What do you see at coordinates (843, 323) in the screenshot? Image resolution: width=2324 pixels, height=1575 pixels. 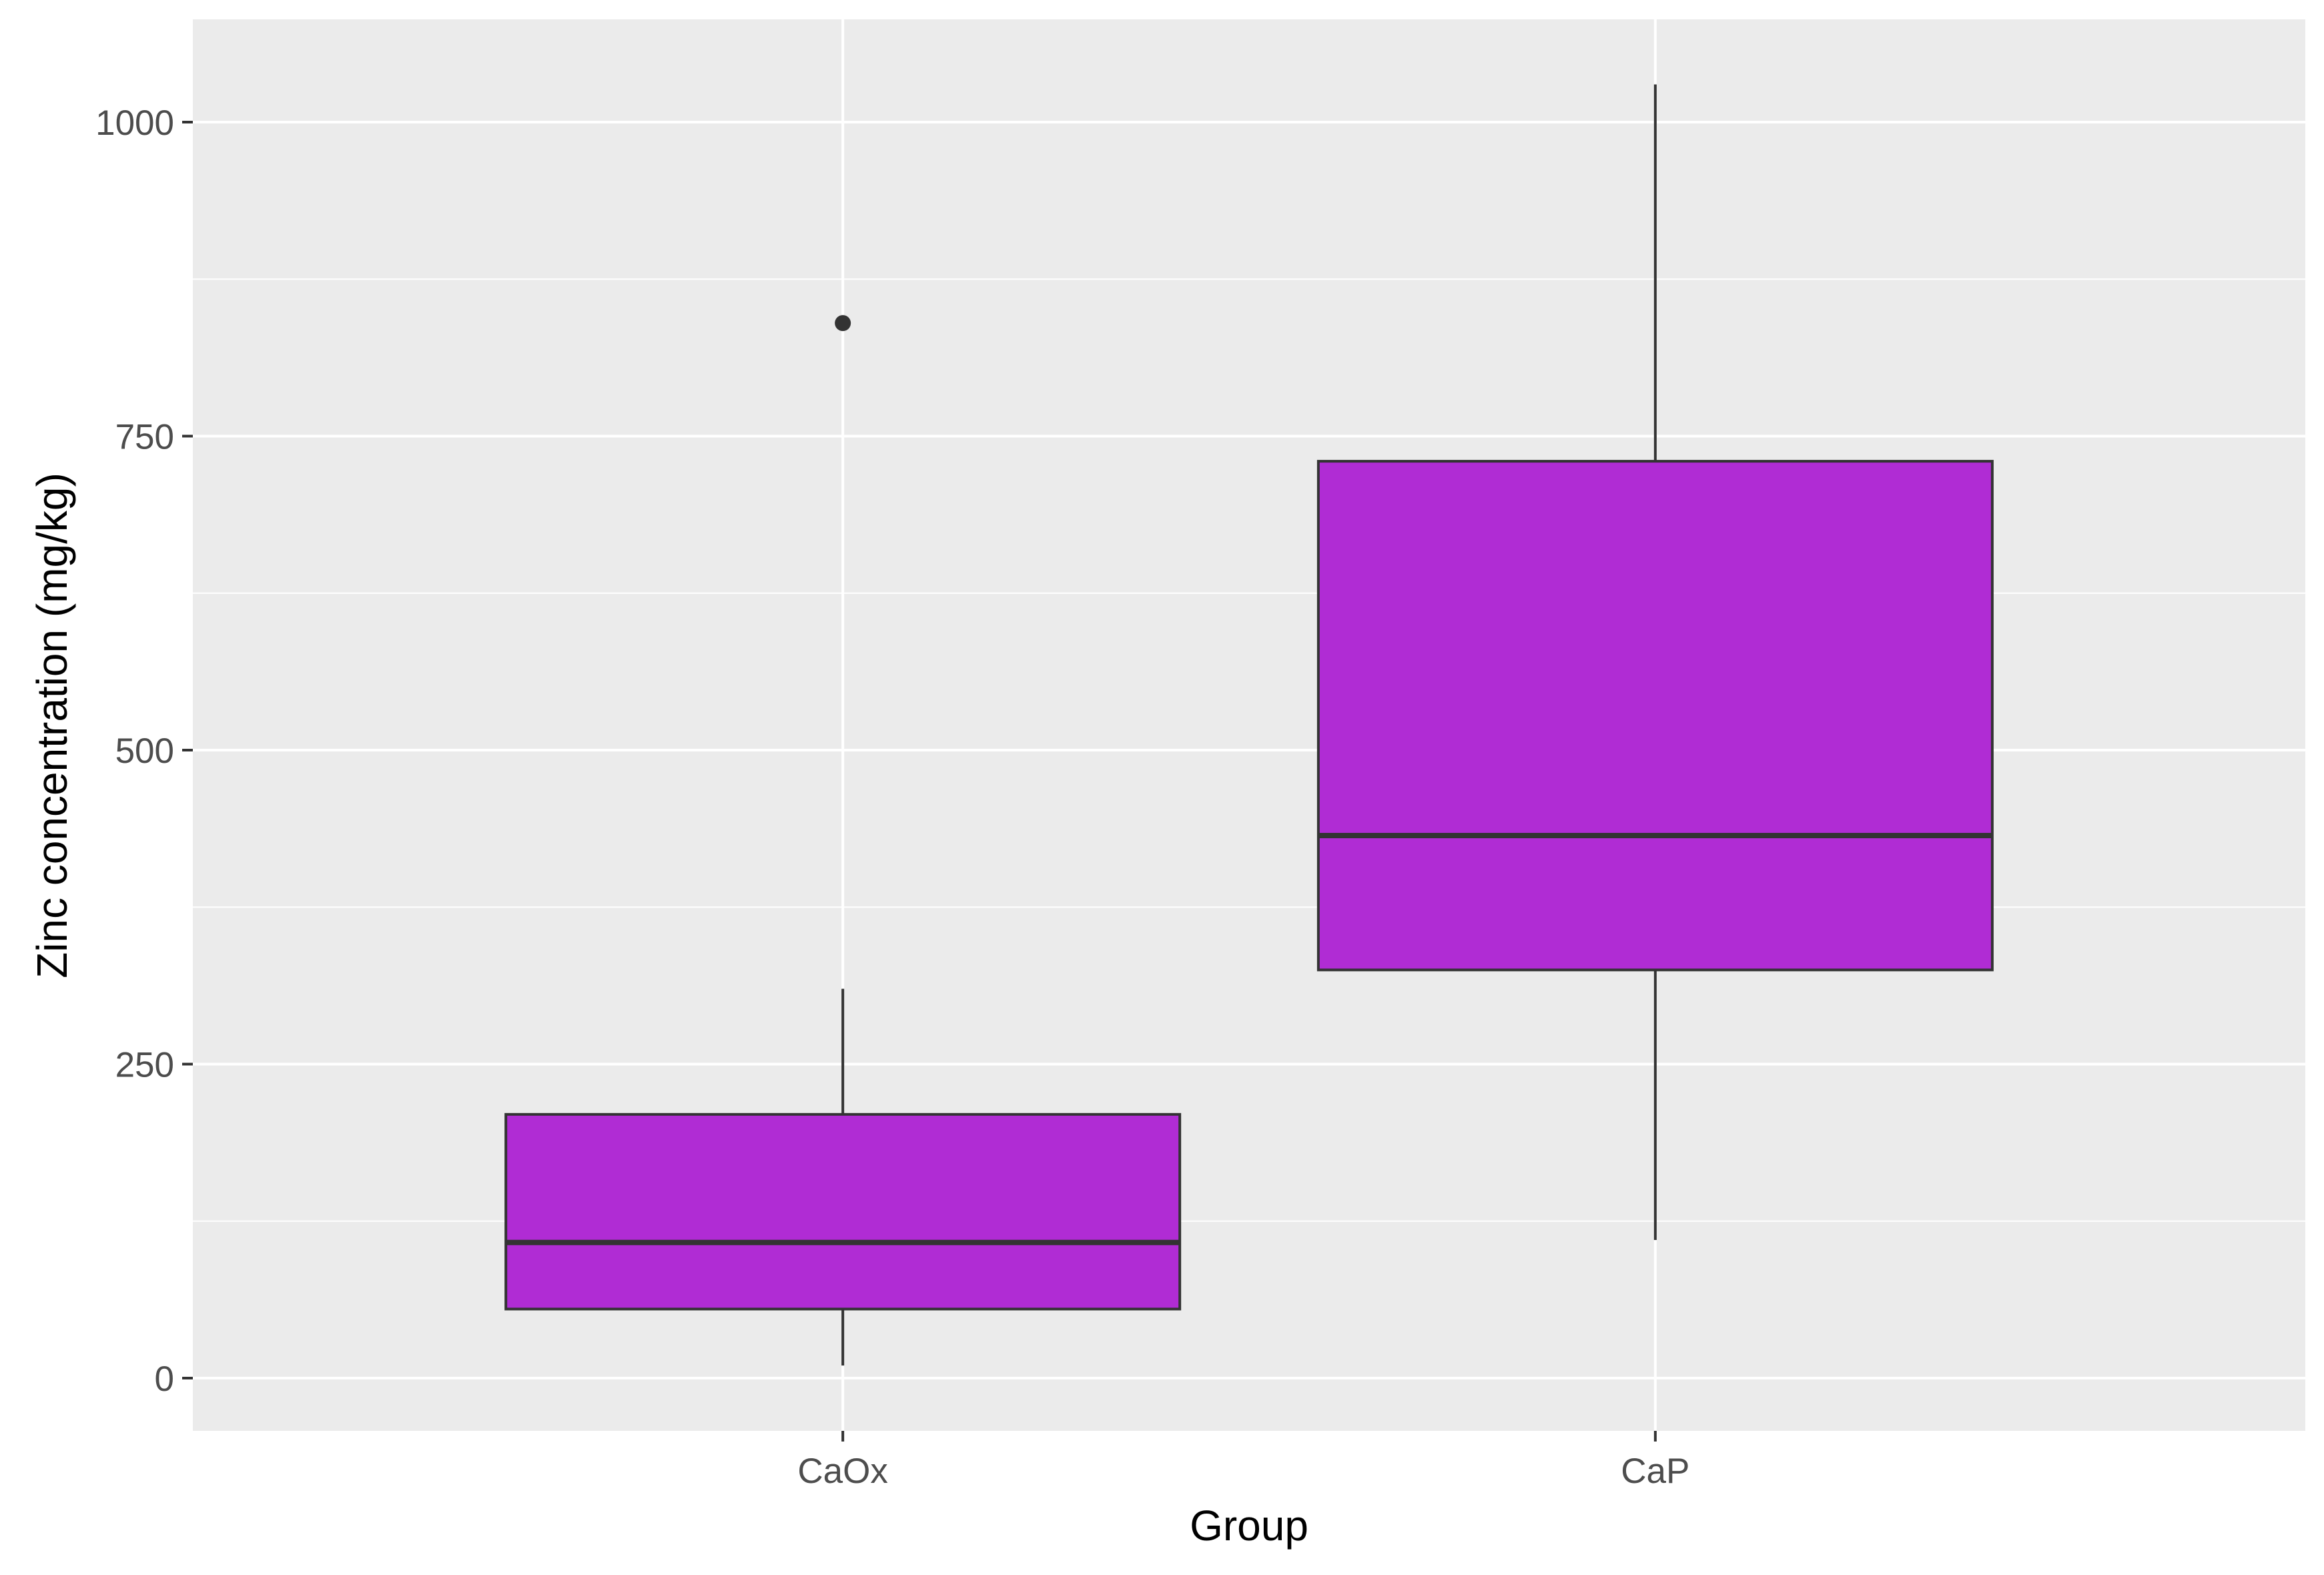 I see `outlier-point` at bounding box center [843, 323].